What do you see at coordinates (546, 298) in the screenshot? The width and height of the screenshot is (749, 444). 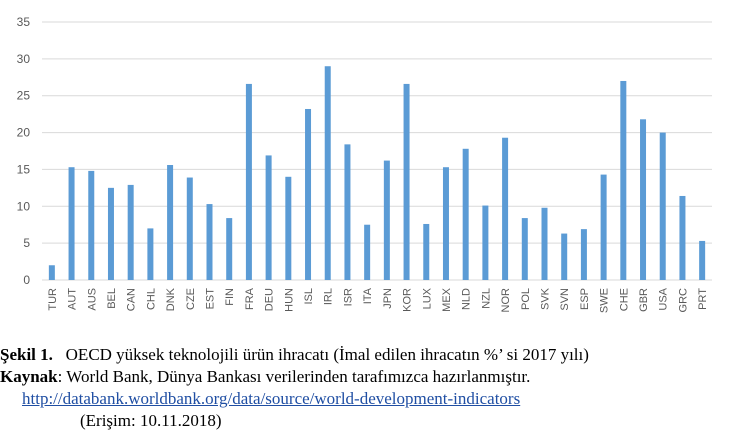 I see `x-tick-label: SVK` at bounding box center [546, 298].